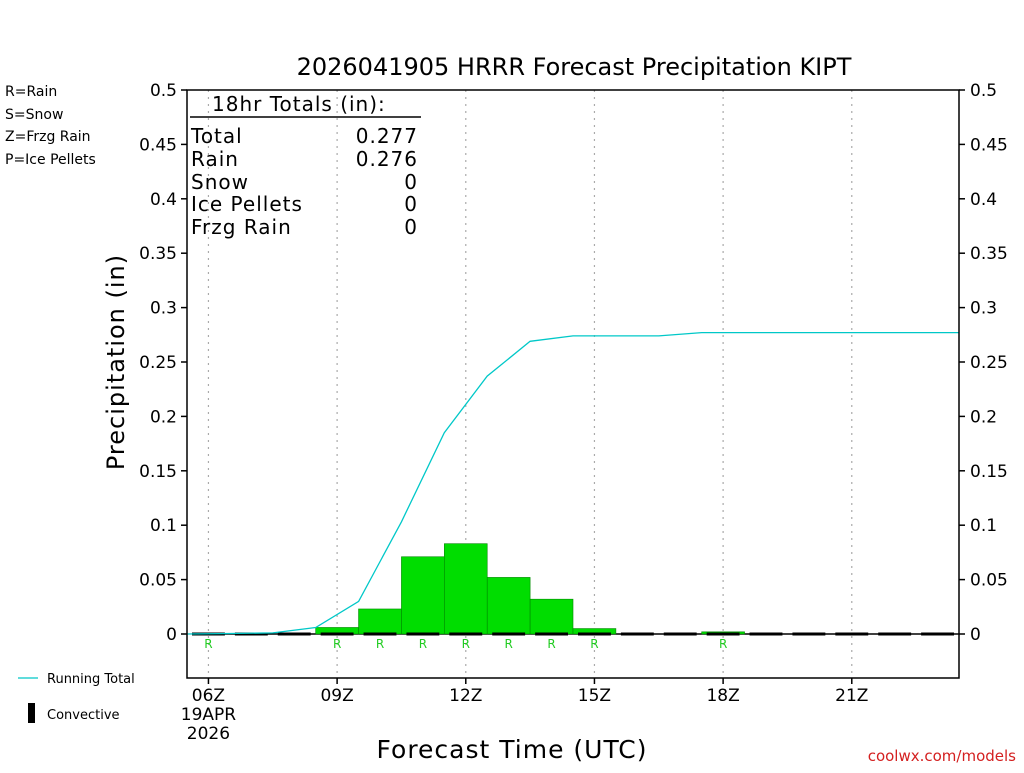 The image size is (1024, 773). What do you see at coordinates (163, 200) in the screenshot?
I see `y-tick-label-left: 0.4` at bounding box center [163, 200].